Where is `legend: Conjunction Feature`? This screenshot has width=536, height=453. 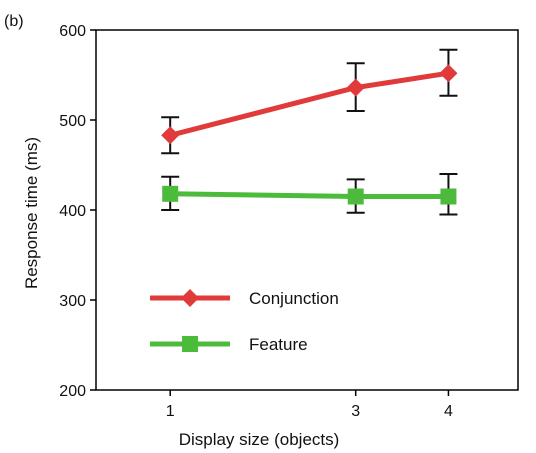 legend: Conjunction Feature is located at coordinates (244, 321).